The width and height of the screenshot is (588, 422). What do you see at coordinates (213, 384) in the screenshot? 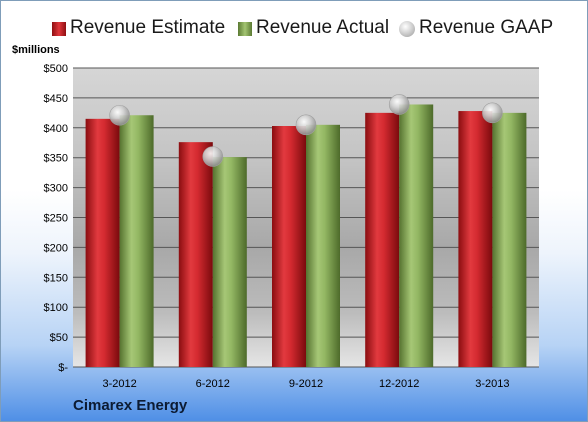
I see `x-tick-label-6-2012: 6-2012` at bounding box center [213, 384].